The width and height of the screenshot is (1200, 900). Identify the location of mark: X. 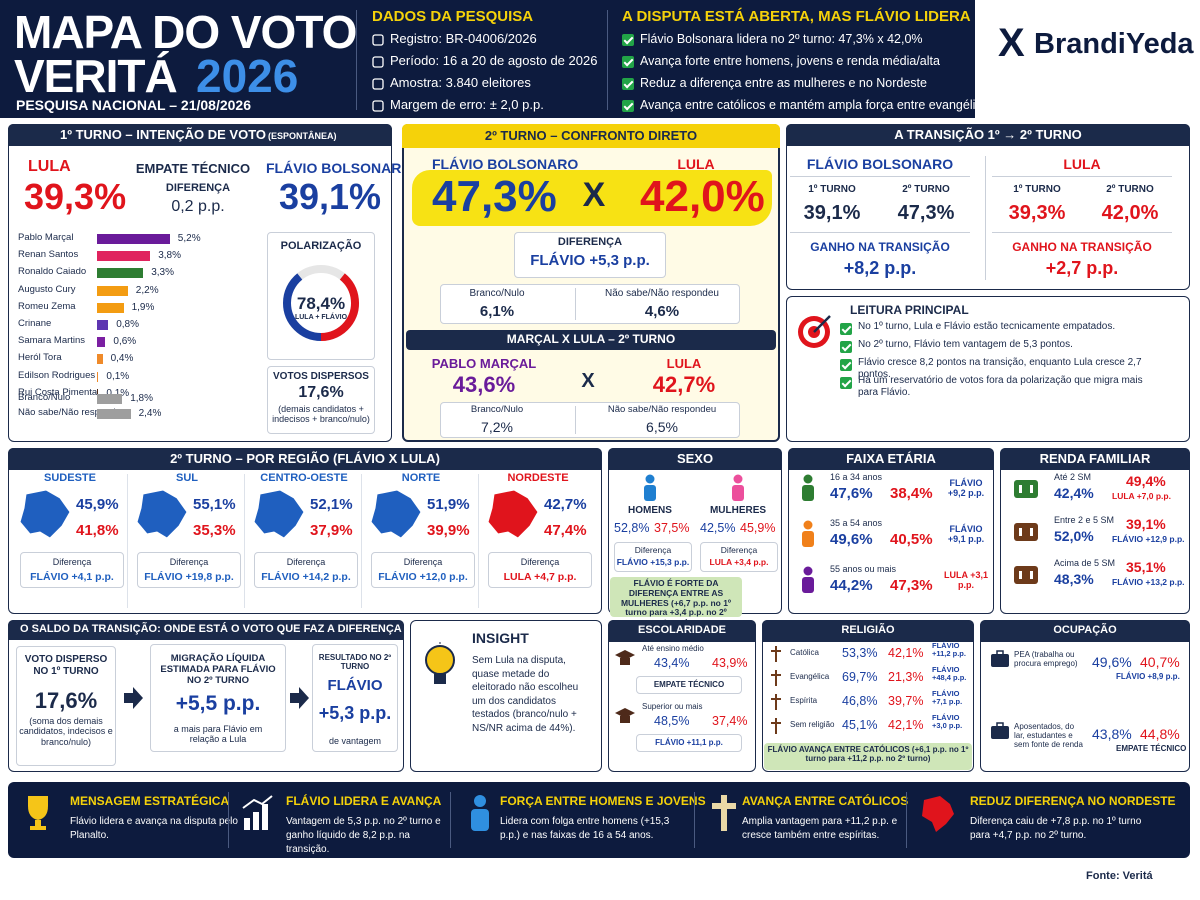
(1011, 43).